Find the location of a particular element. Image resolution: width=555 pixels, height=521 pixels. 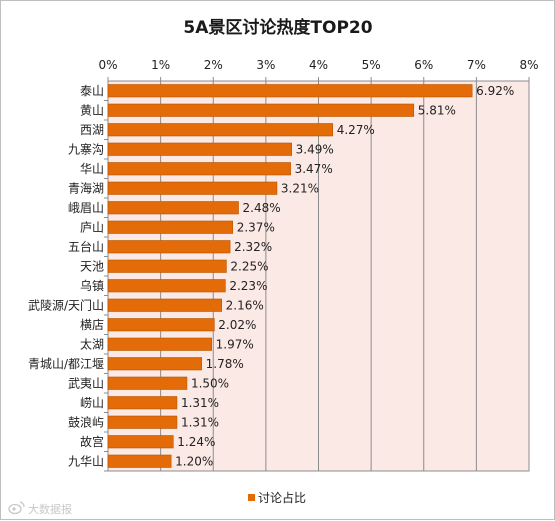

category-label: 九寨沟 is located at coordinates (86, 148).